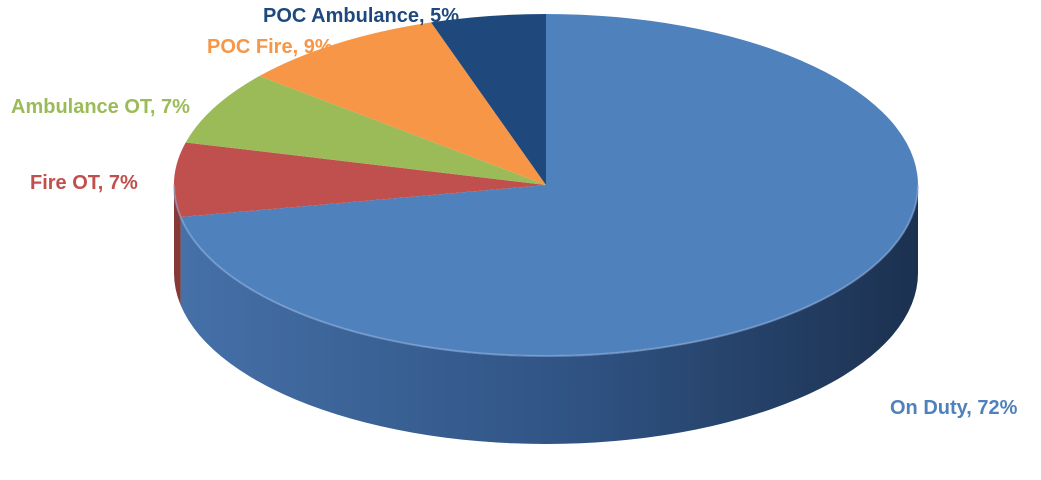 This screenshot has width=1041, height=480. What do you see at coordinates (488, 99) in the screenshot?
I see `slice-poc-ambulance` at bounding box center [488, 99].